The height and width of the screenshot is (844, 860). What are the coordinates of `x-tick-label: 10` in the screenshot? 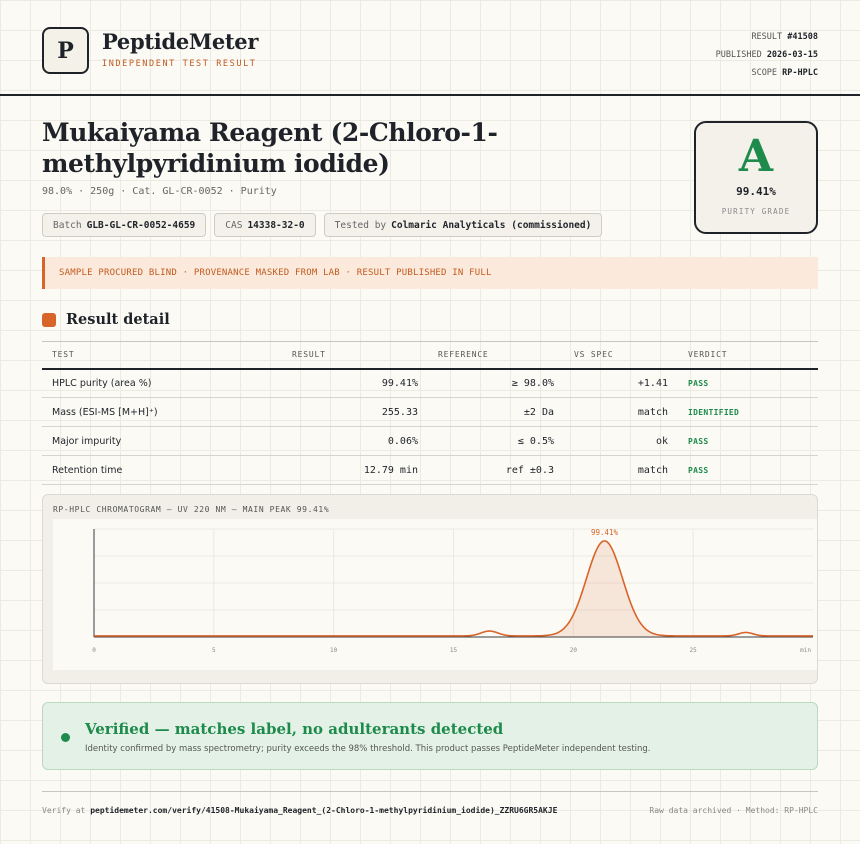 It's located at (334, 650).